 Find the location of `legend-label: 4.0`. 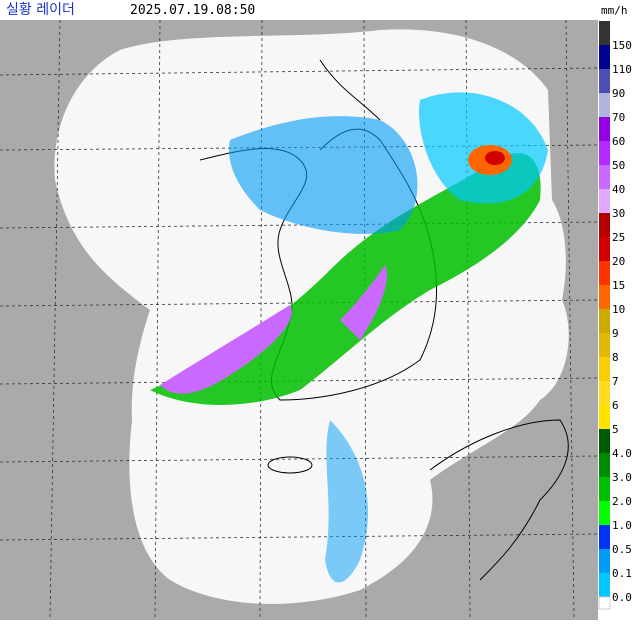

legend-label: 4.0 is located at coordinates (622, 453).